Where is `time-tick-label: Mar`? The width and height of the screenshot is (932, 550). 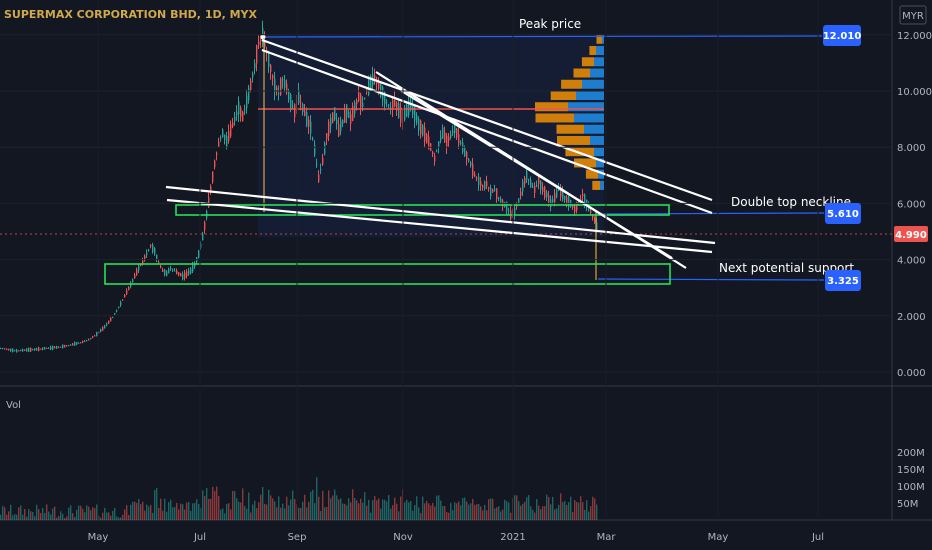 time-tick-label: Mar is located at coordinates (607, 537).